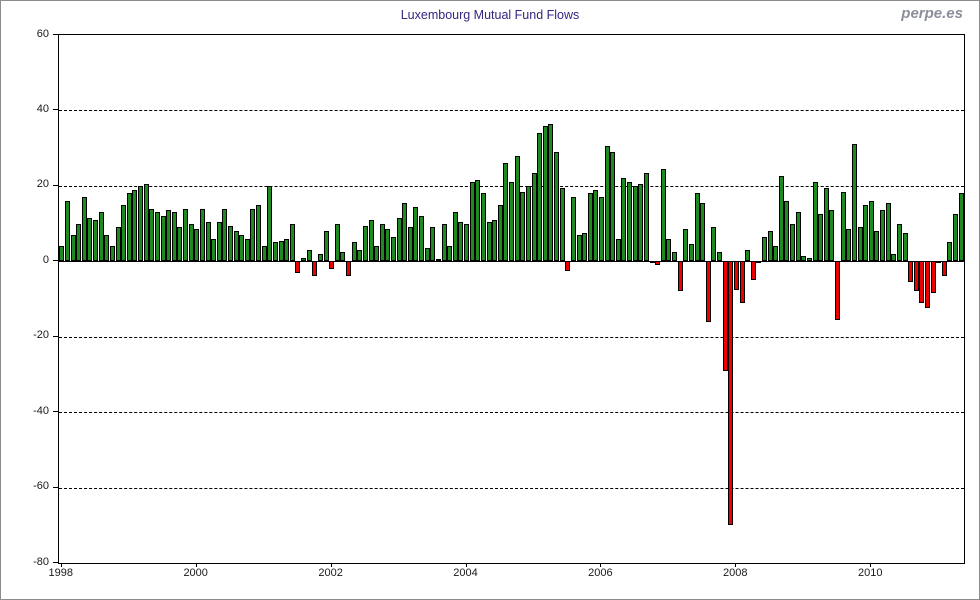 This screenshot has height=600, width=980. I want to click on chart-title: Luxembourg Mutual Fund Flows, so click(490, 15).